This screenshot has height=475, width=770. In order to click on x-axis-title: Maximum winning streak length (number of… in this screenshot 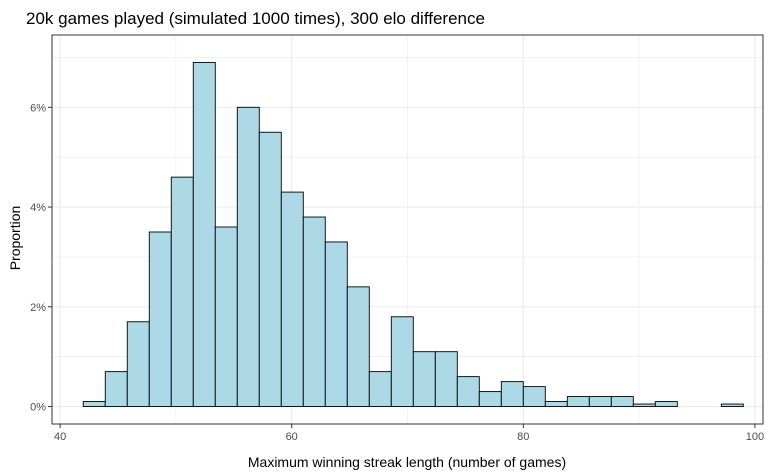, I will do `click(407, 462)`.